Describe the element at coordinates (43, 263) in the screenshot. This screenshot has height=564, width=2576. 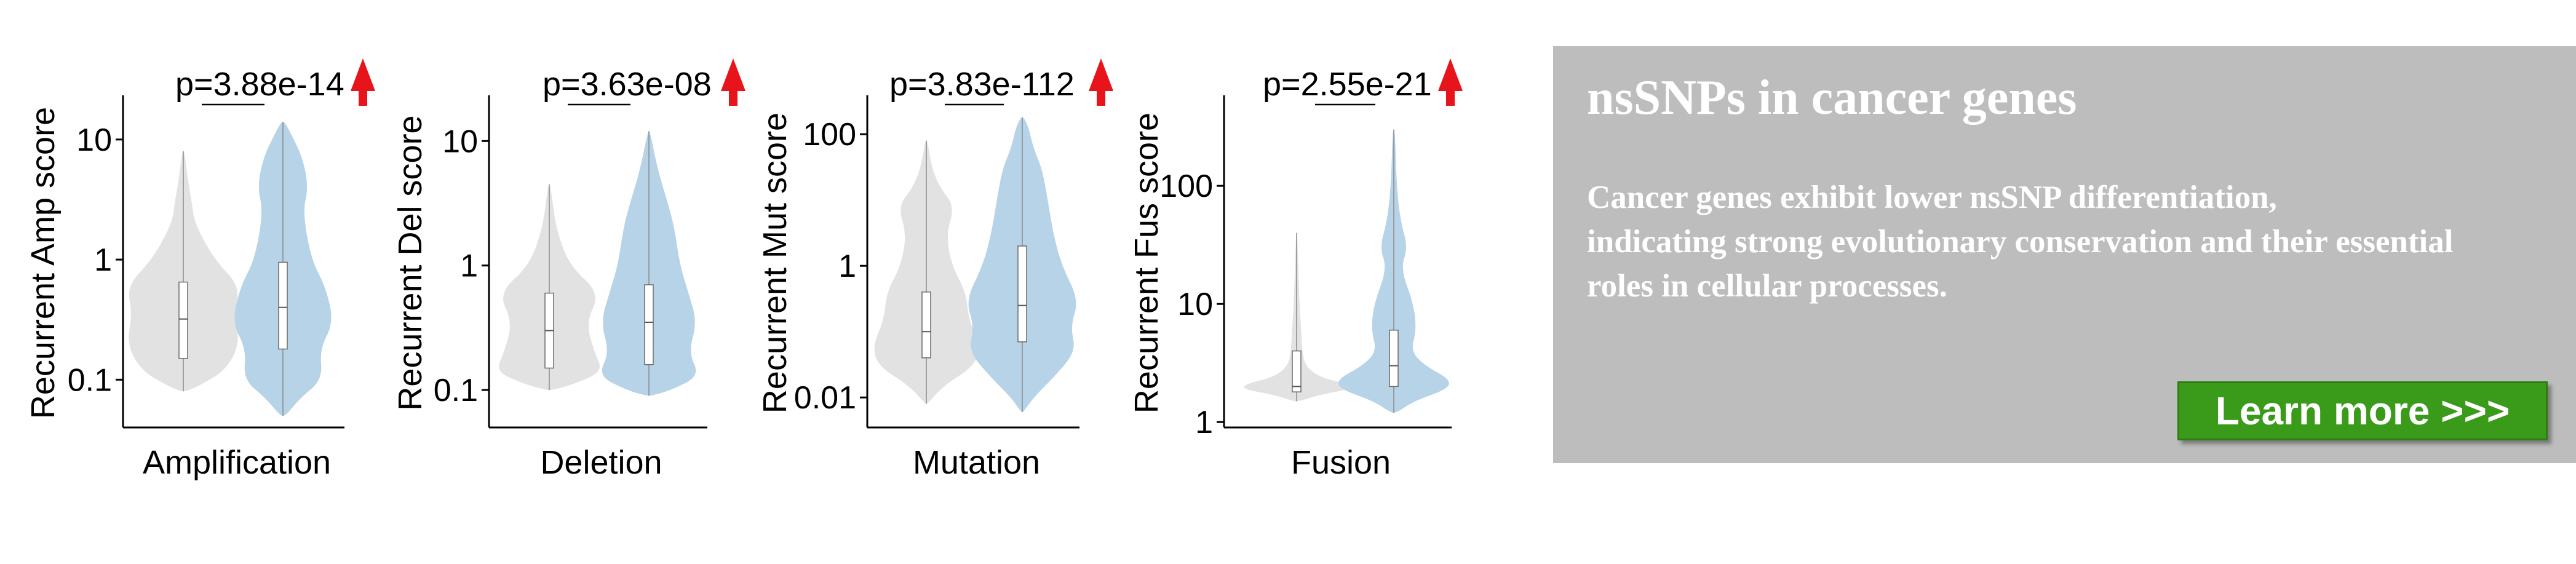
I see `y-axis-label: Recurrent Amp score` at that location.